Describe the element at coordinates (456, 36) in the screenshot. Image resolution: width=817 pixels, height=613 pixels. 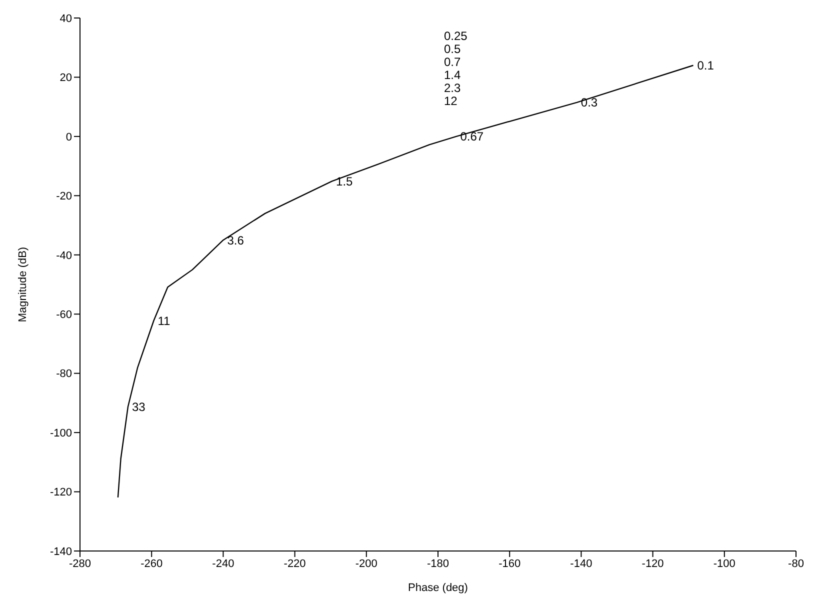
I see `annotation: 0.25` at that location.